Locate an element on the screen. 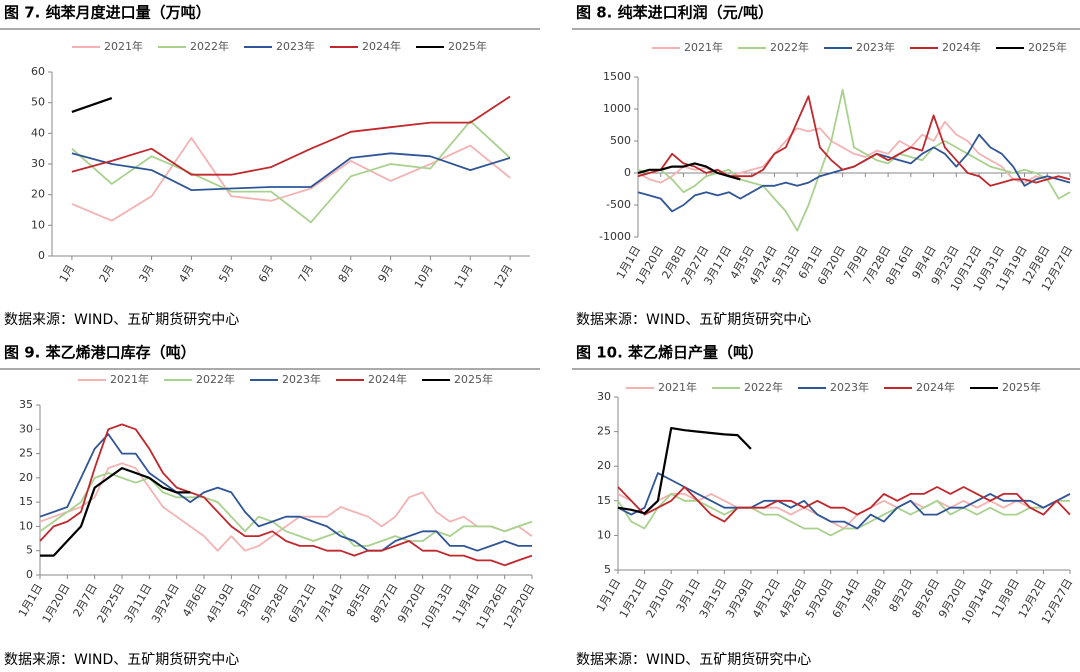  x-tick-label: 9月 is located at coordinates (386, 274).